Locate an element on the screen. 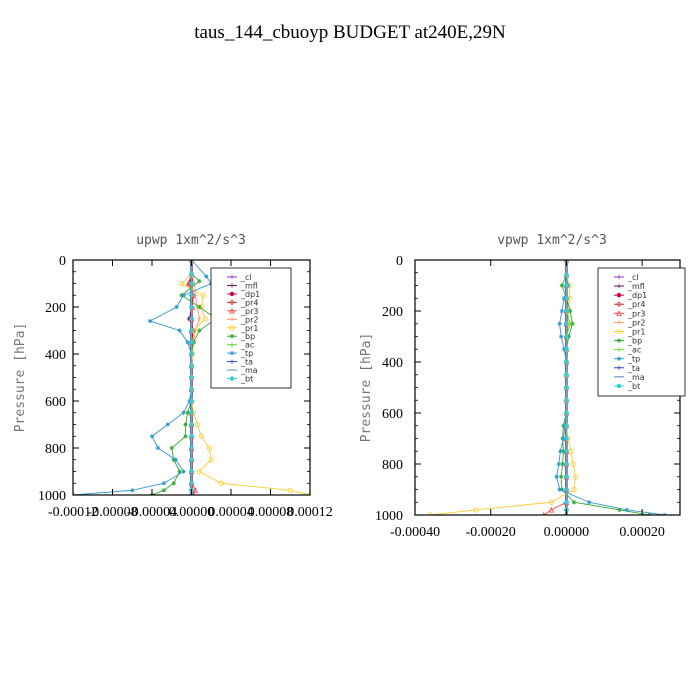  legend-entry: _bp is located at coordinates (247, 336).